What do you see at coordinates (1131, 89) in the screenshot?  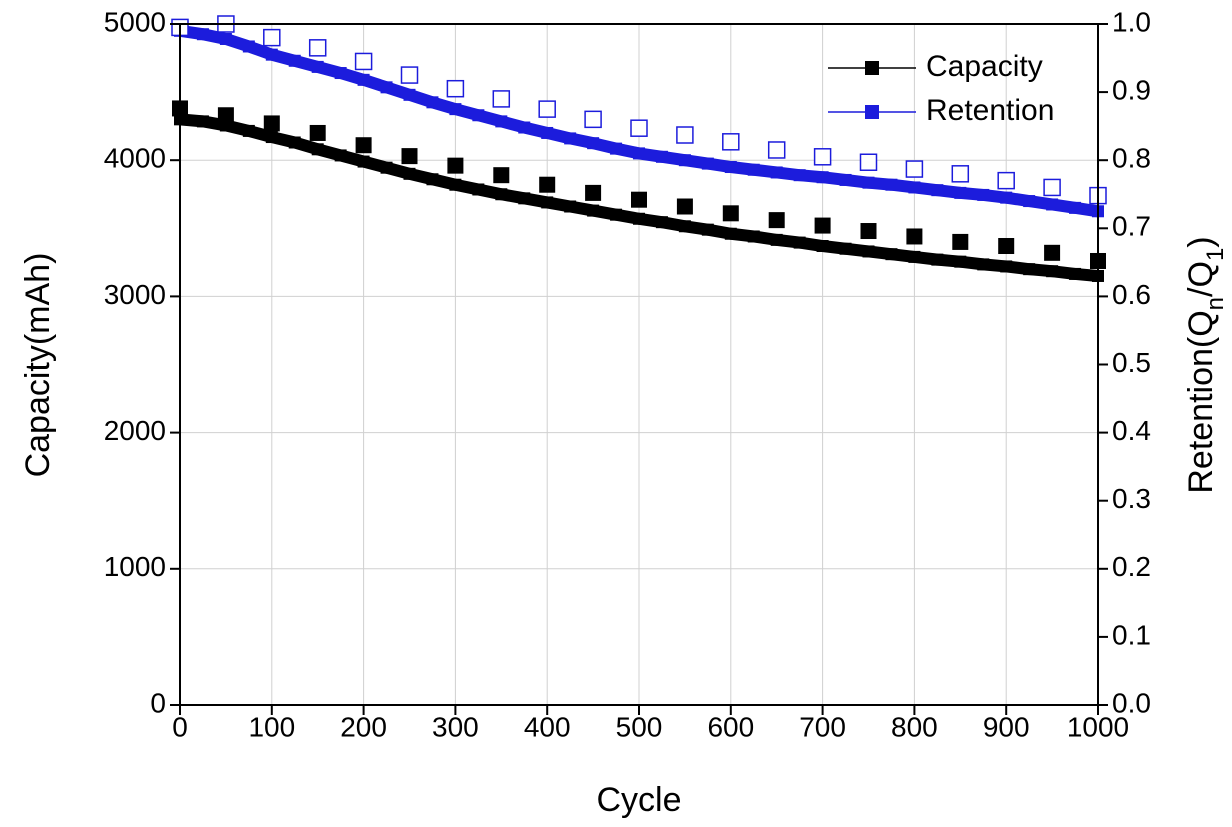 I see `y2-tick-label: 0.9` at bounding box center [1131, 89].